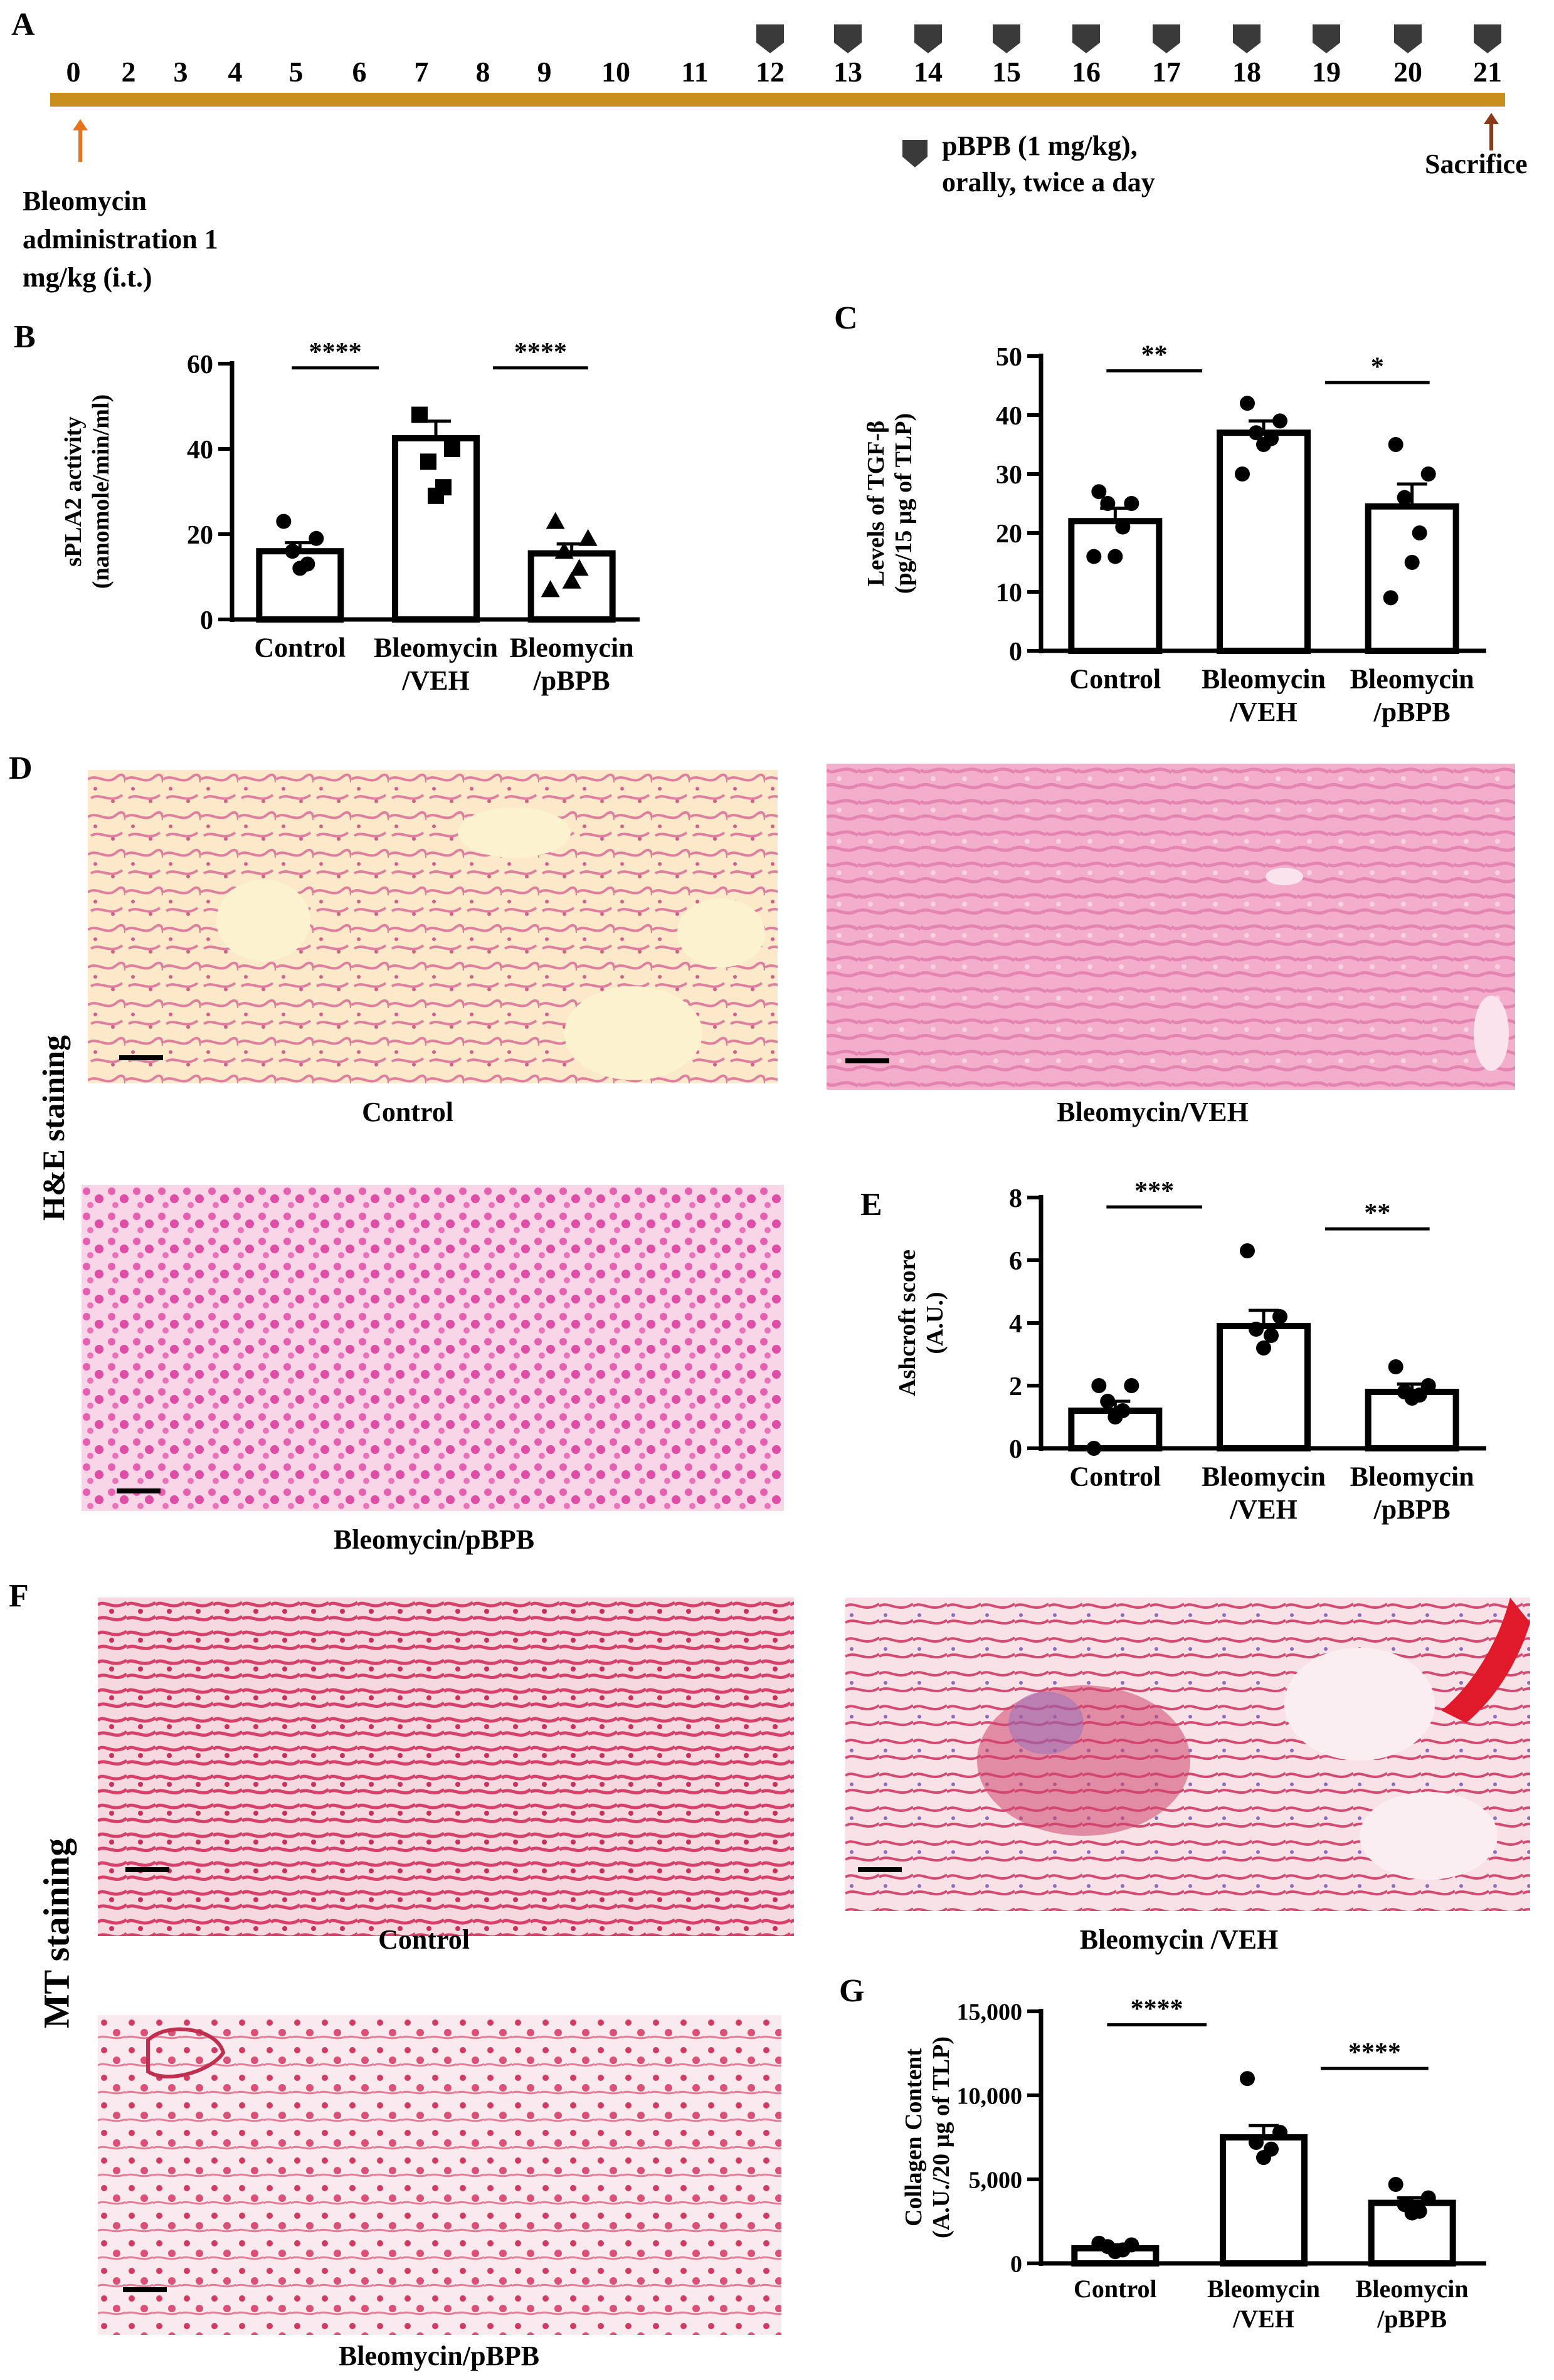 The width and height of the screenshot is (1554, 2380). Describe the element at coordinates (433, 927) in the screenshot. I see `he-control-micrograph` at that location.